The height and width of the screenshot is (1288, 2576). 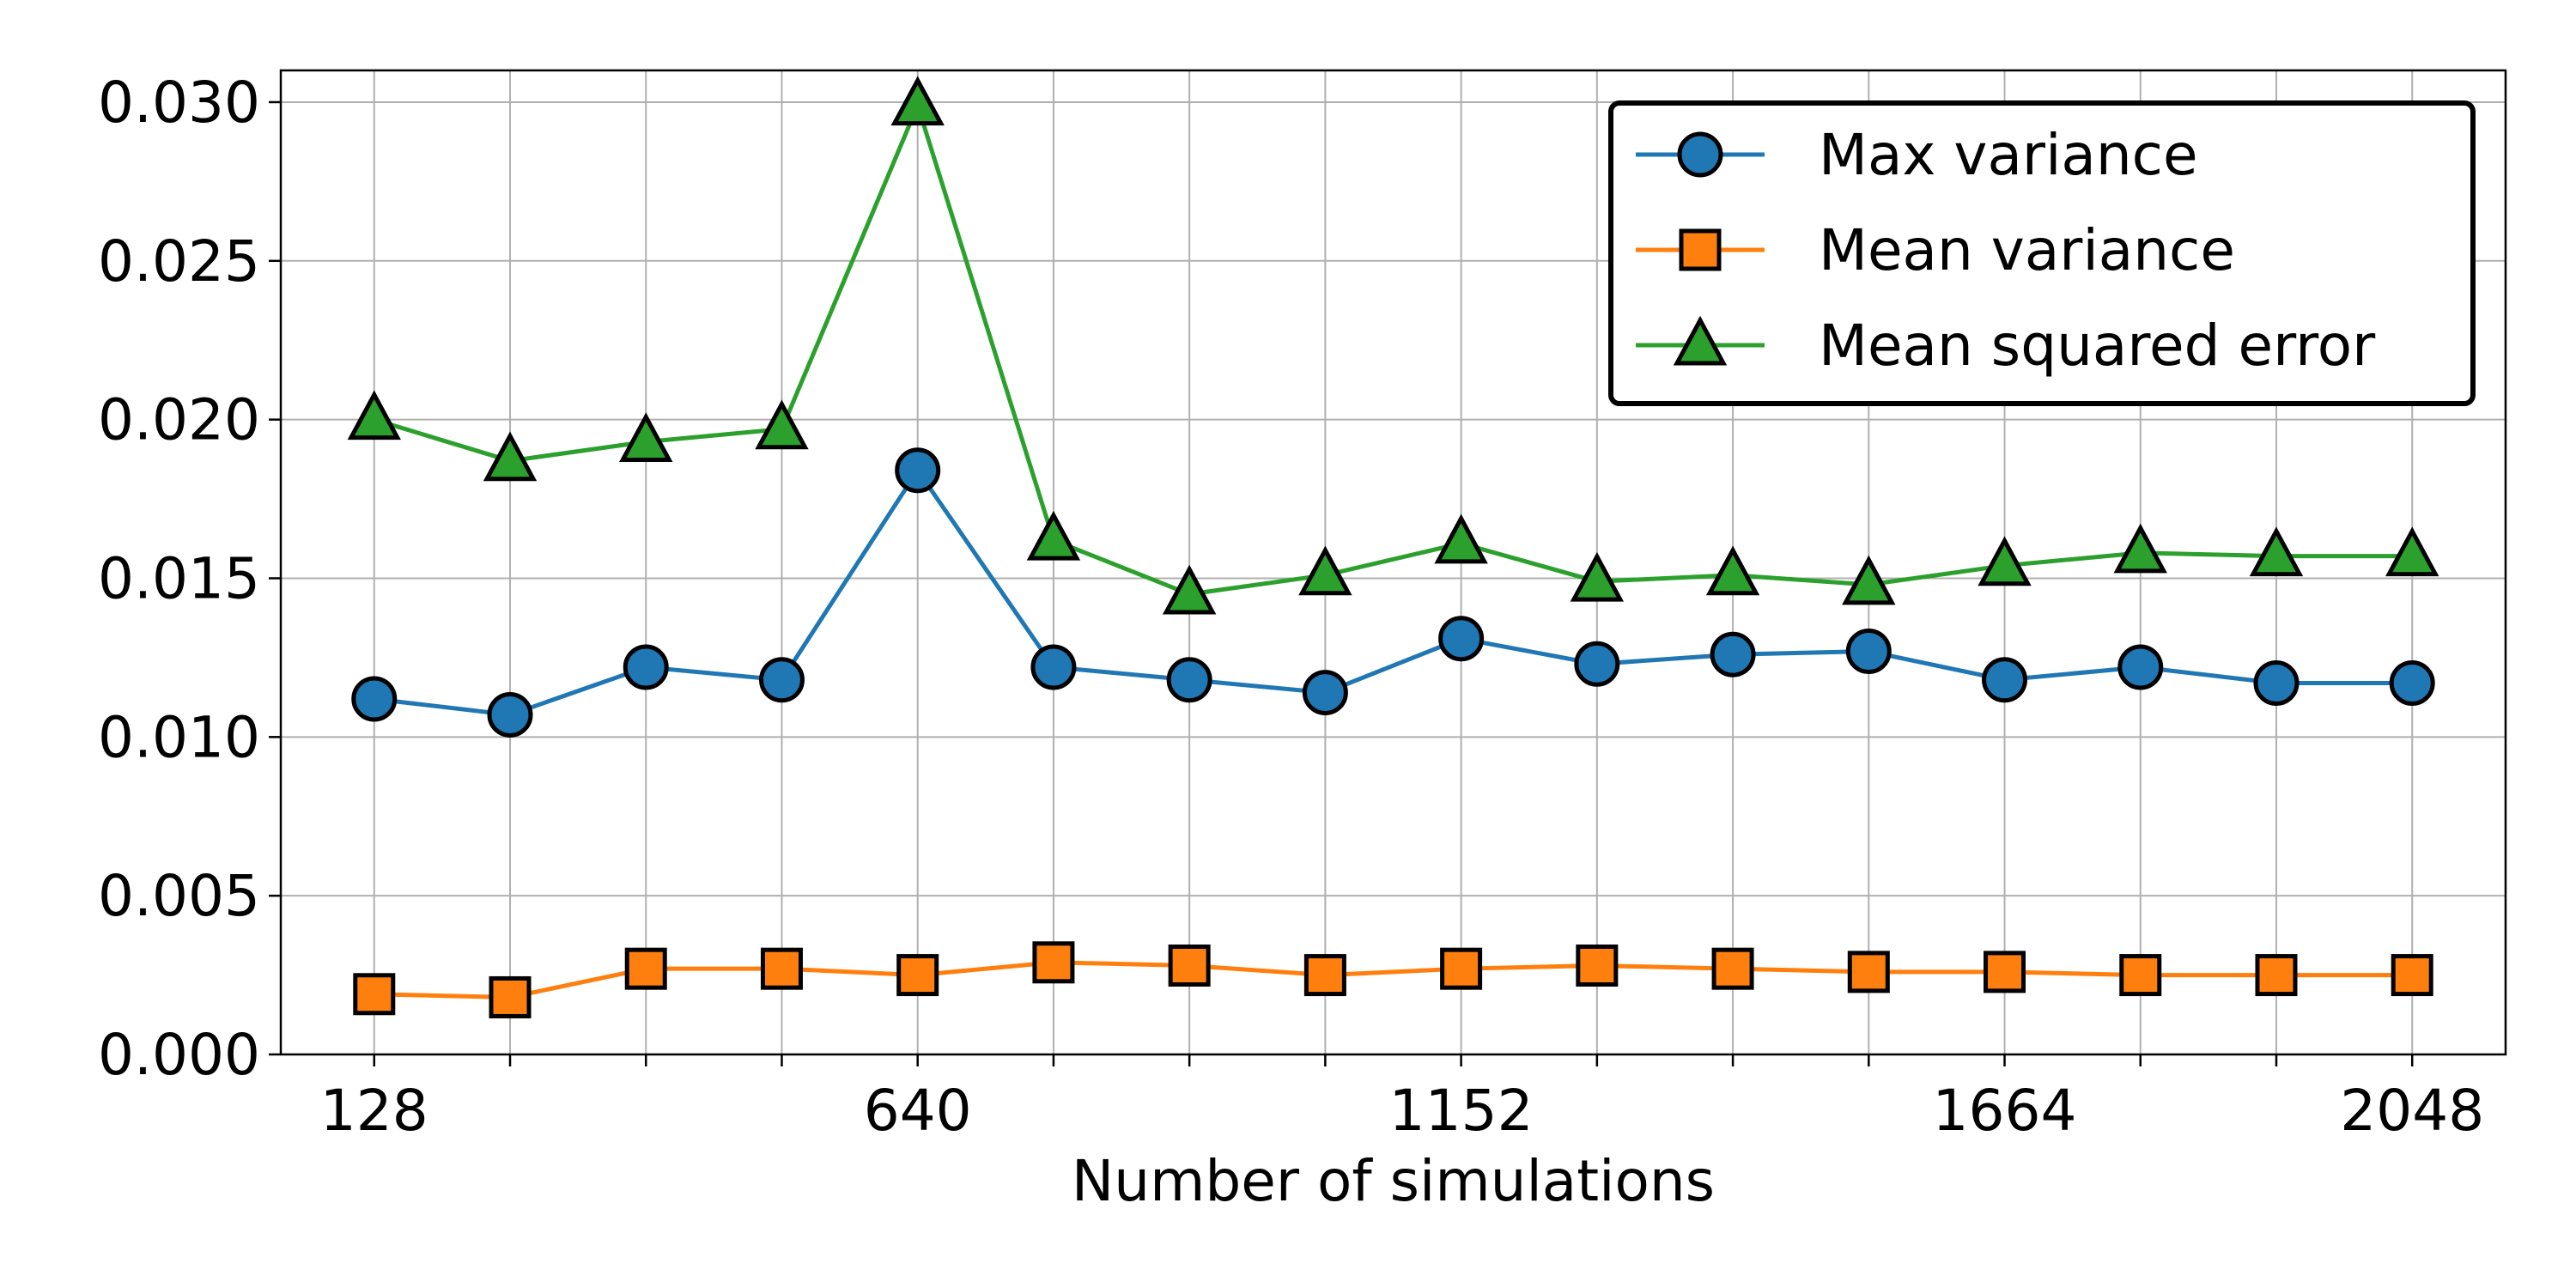 What do you see at coordinates (179, 1055) in the screenshot?
I see `y-tick-label: 0.000` at bounding box center [179, 1055].